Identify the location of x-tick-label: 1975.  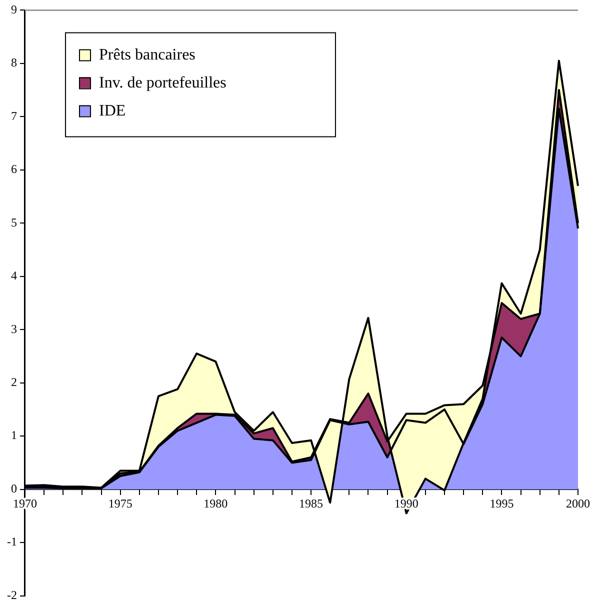
(120, 503).